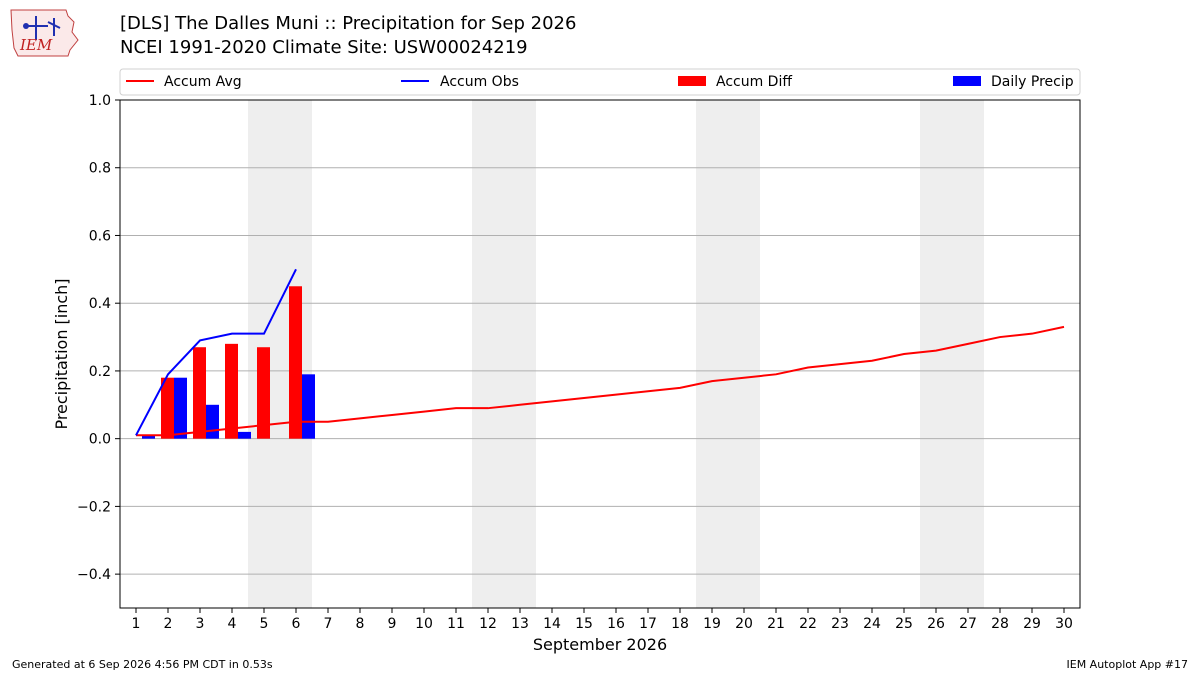 This screenshot has width=1200, height=675. I want to click on x-tick-label: 2, so click(168, 624).